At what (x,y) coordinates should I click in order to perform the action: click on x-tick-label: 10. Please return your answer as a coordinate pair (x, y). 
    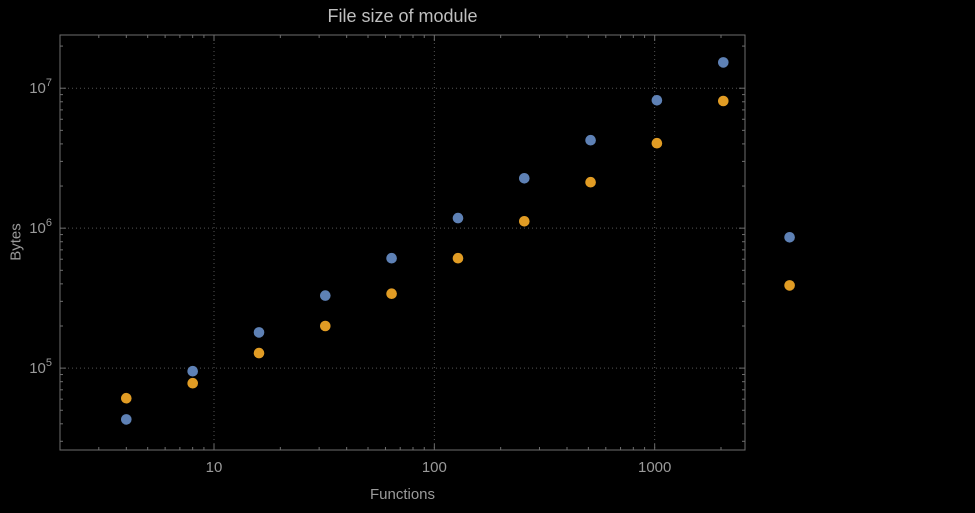
    Looking at the image, I should click on (214, 467).